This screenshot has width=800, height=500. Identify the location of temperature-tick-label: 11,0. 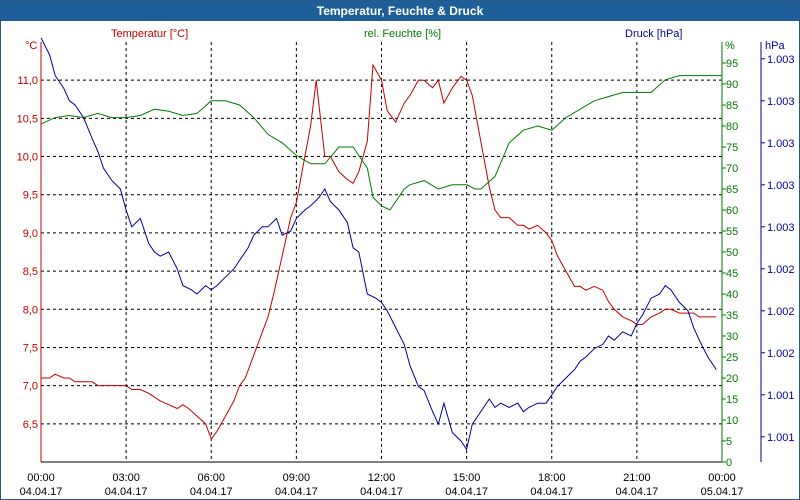
(27, 81).